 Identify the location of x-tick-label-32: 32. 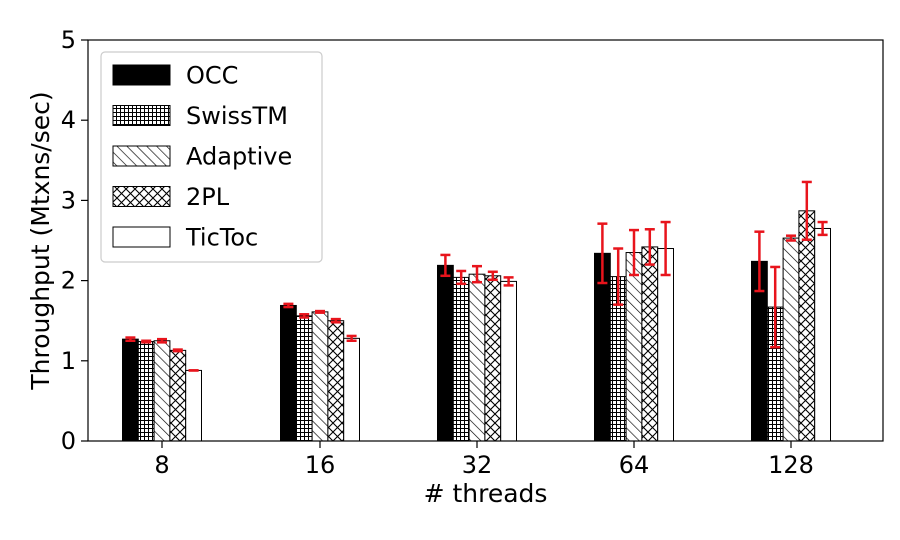
(477, 465).